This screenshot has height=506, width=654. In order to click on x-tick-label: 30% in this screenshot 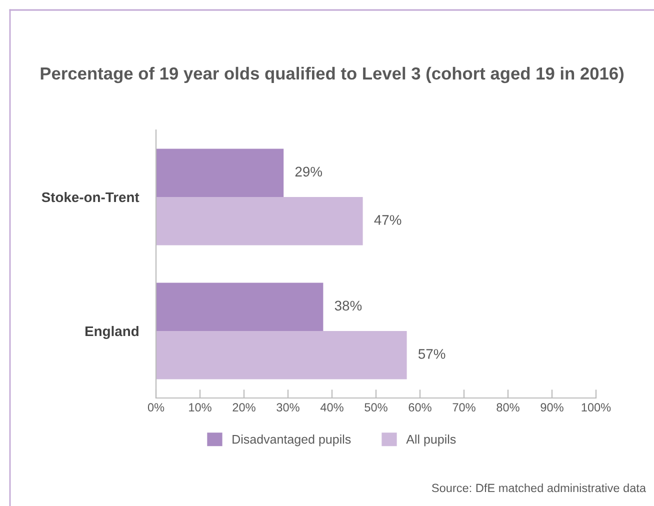, I will do `click(288, 407)`.